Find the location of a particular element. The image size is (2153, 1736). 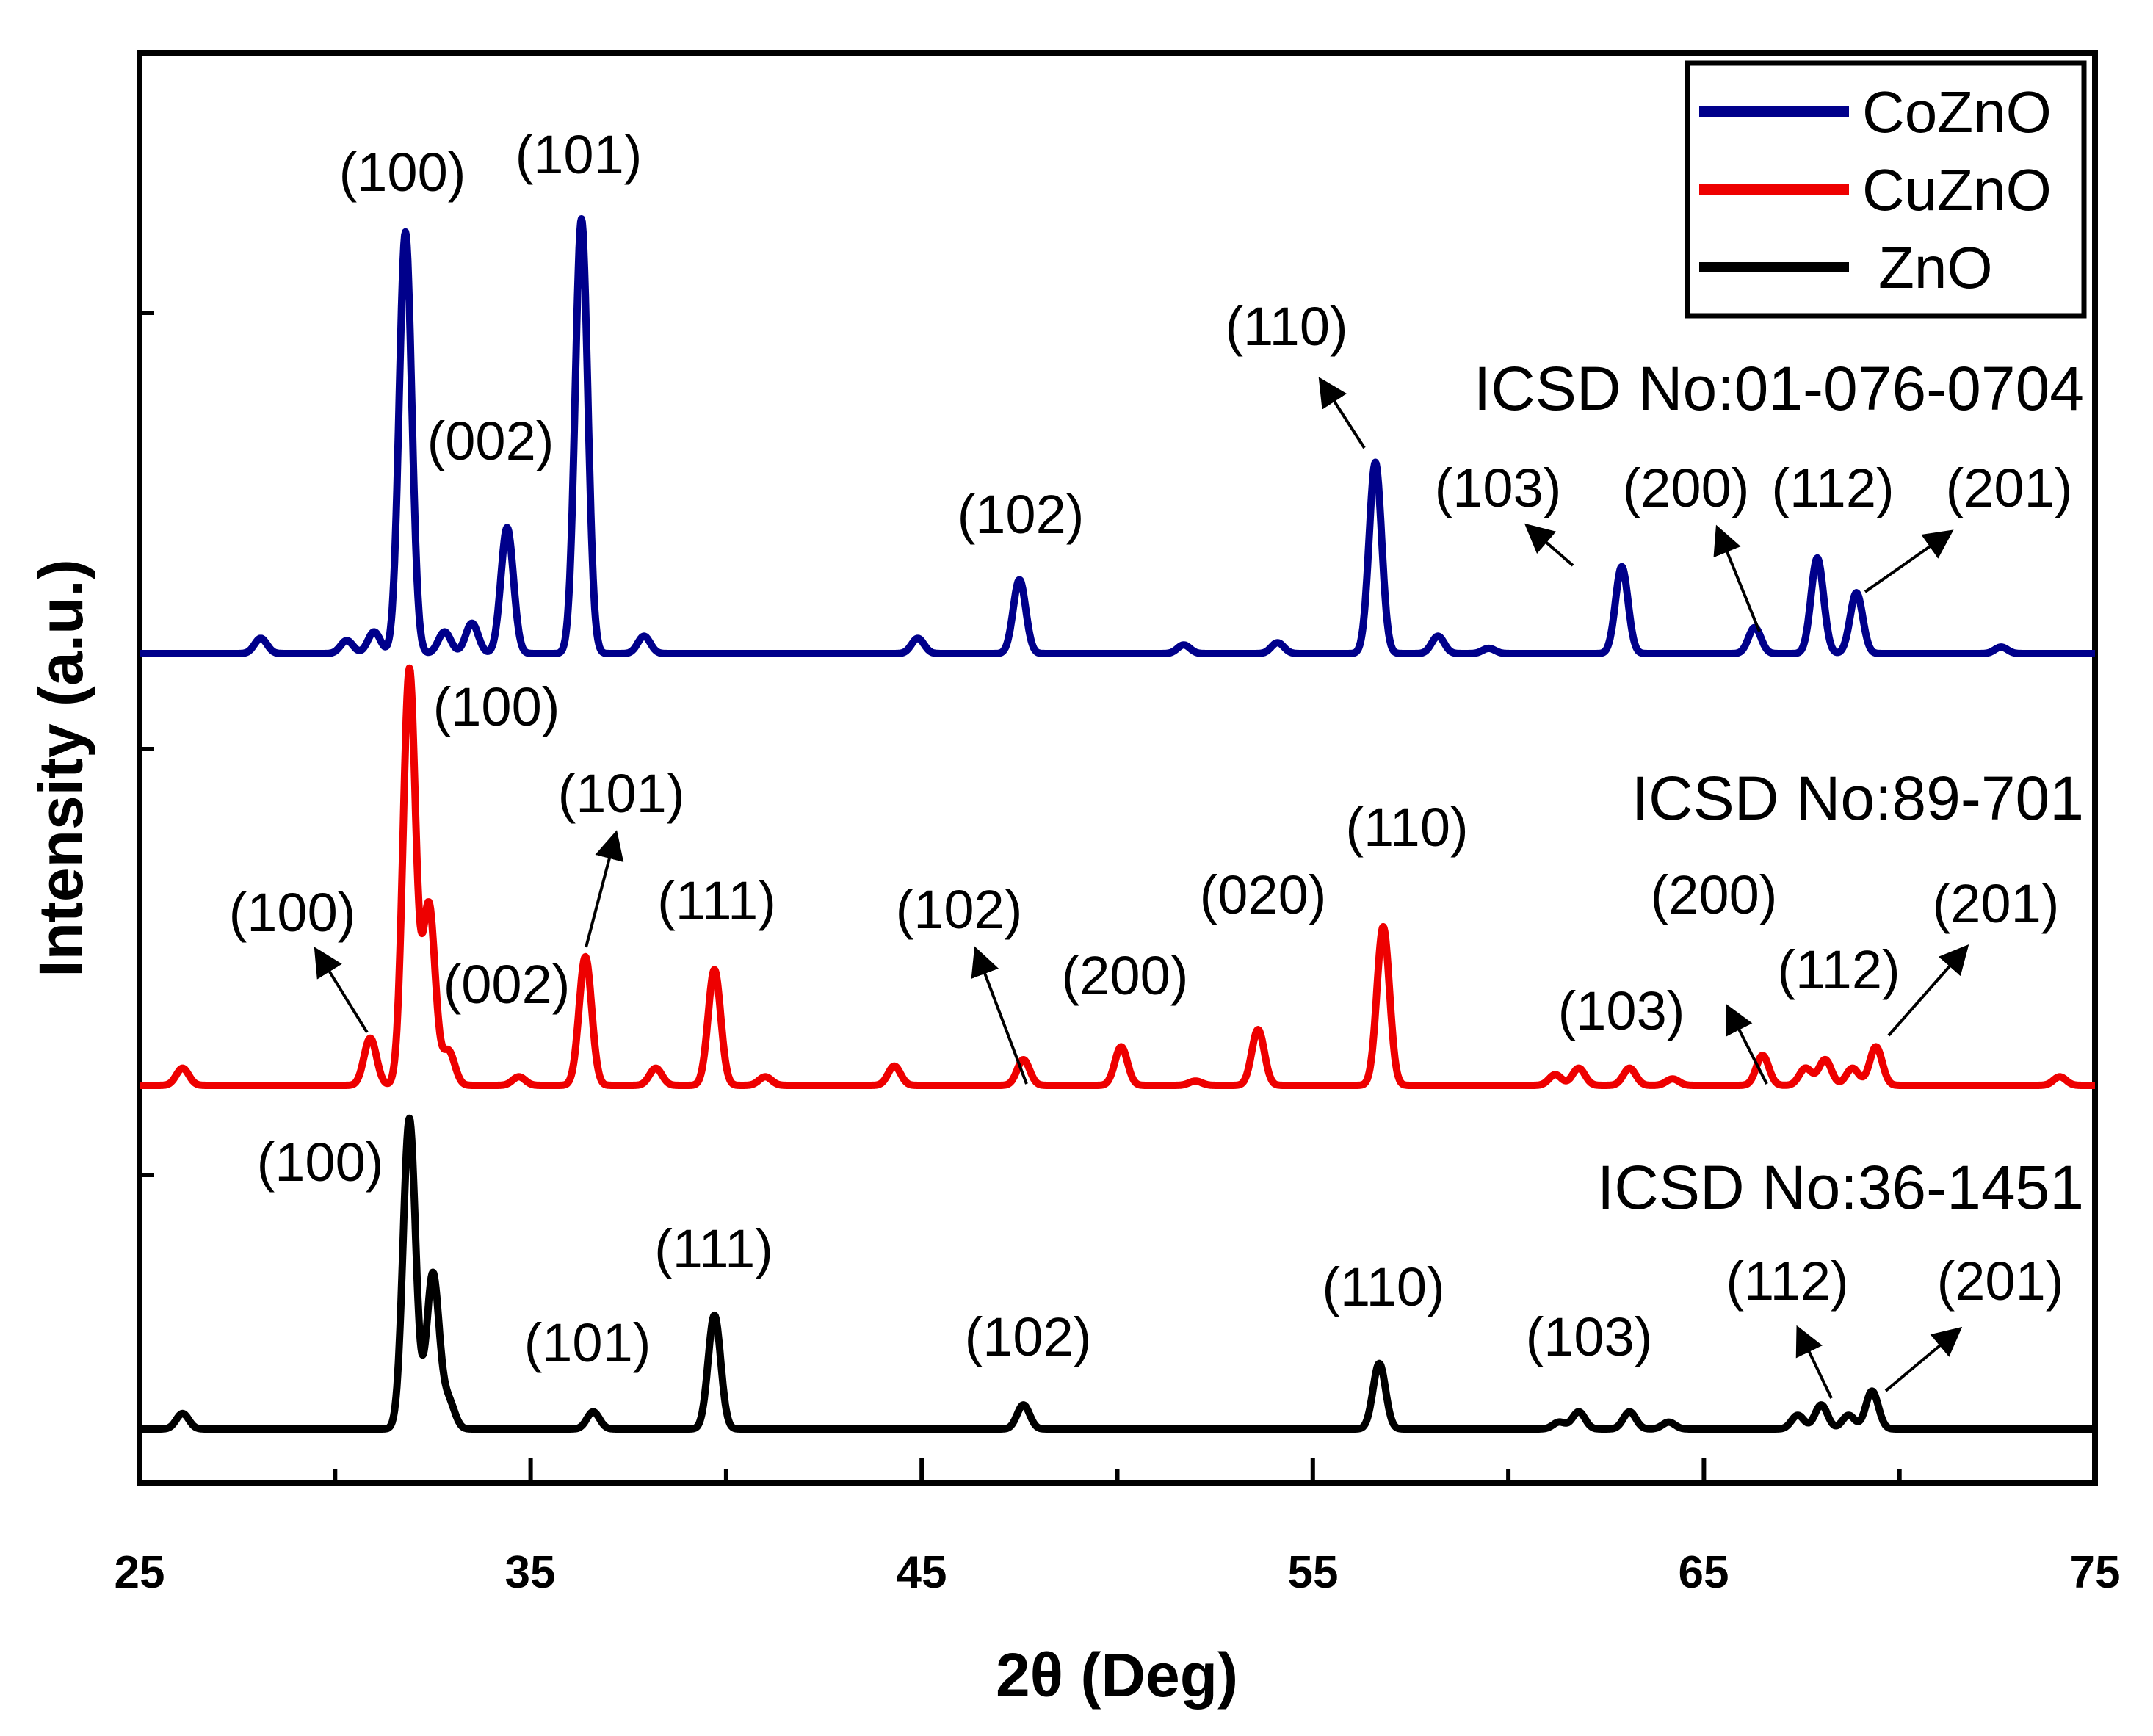

legend: CoZnO CuZnO ZnO is located at coordinates (1886, 189).